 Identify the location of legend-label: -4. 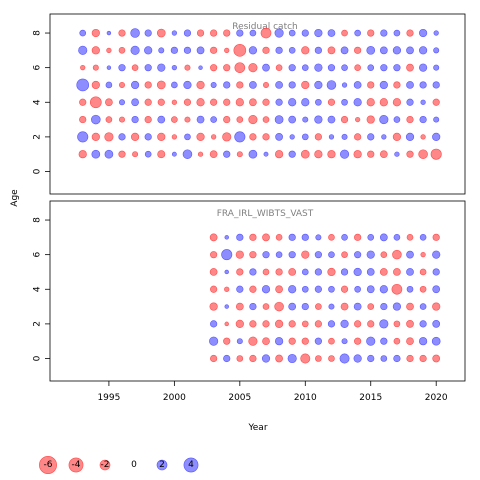
(76, 465).